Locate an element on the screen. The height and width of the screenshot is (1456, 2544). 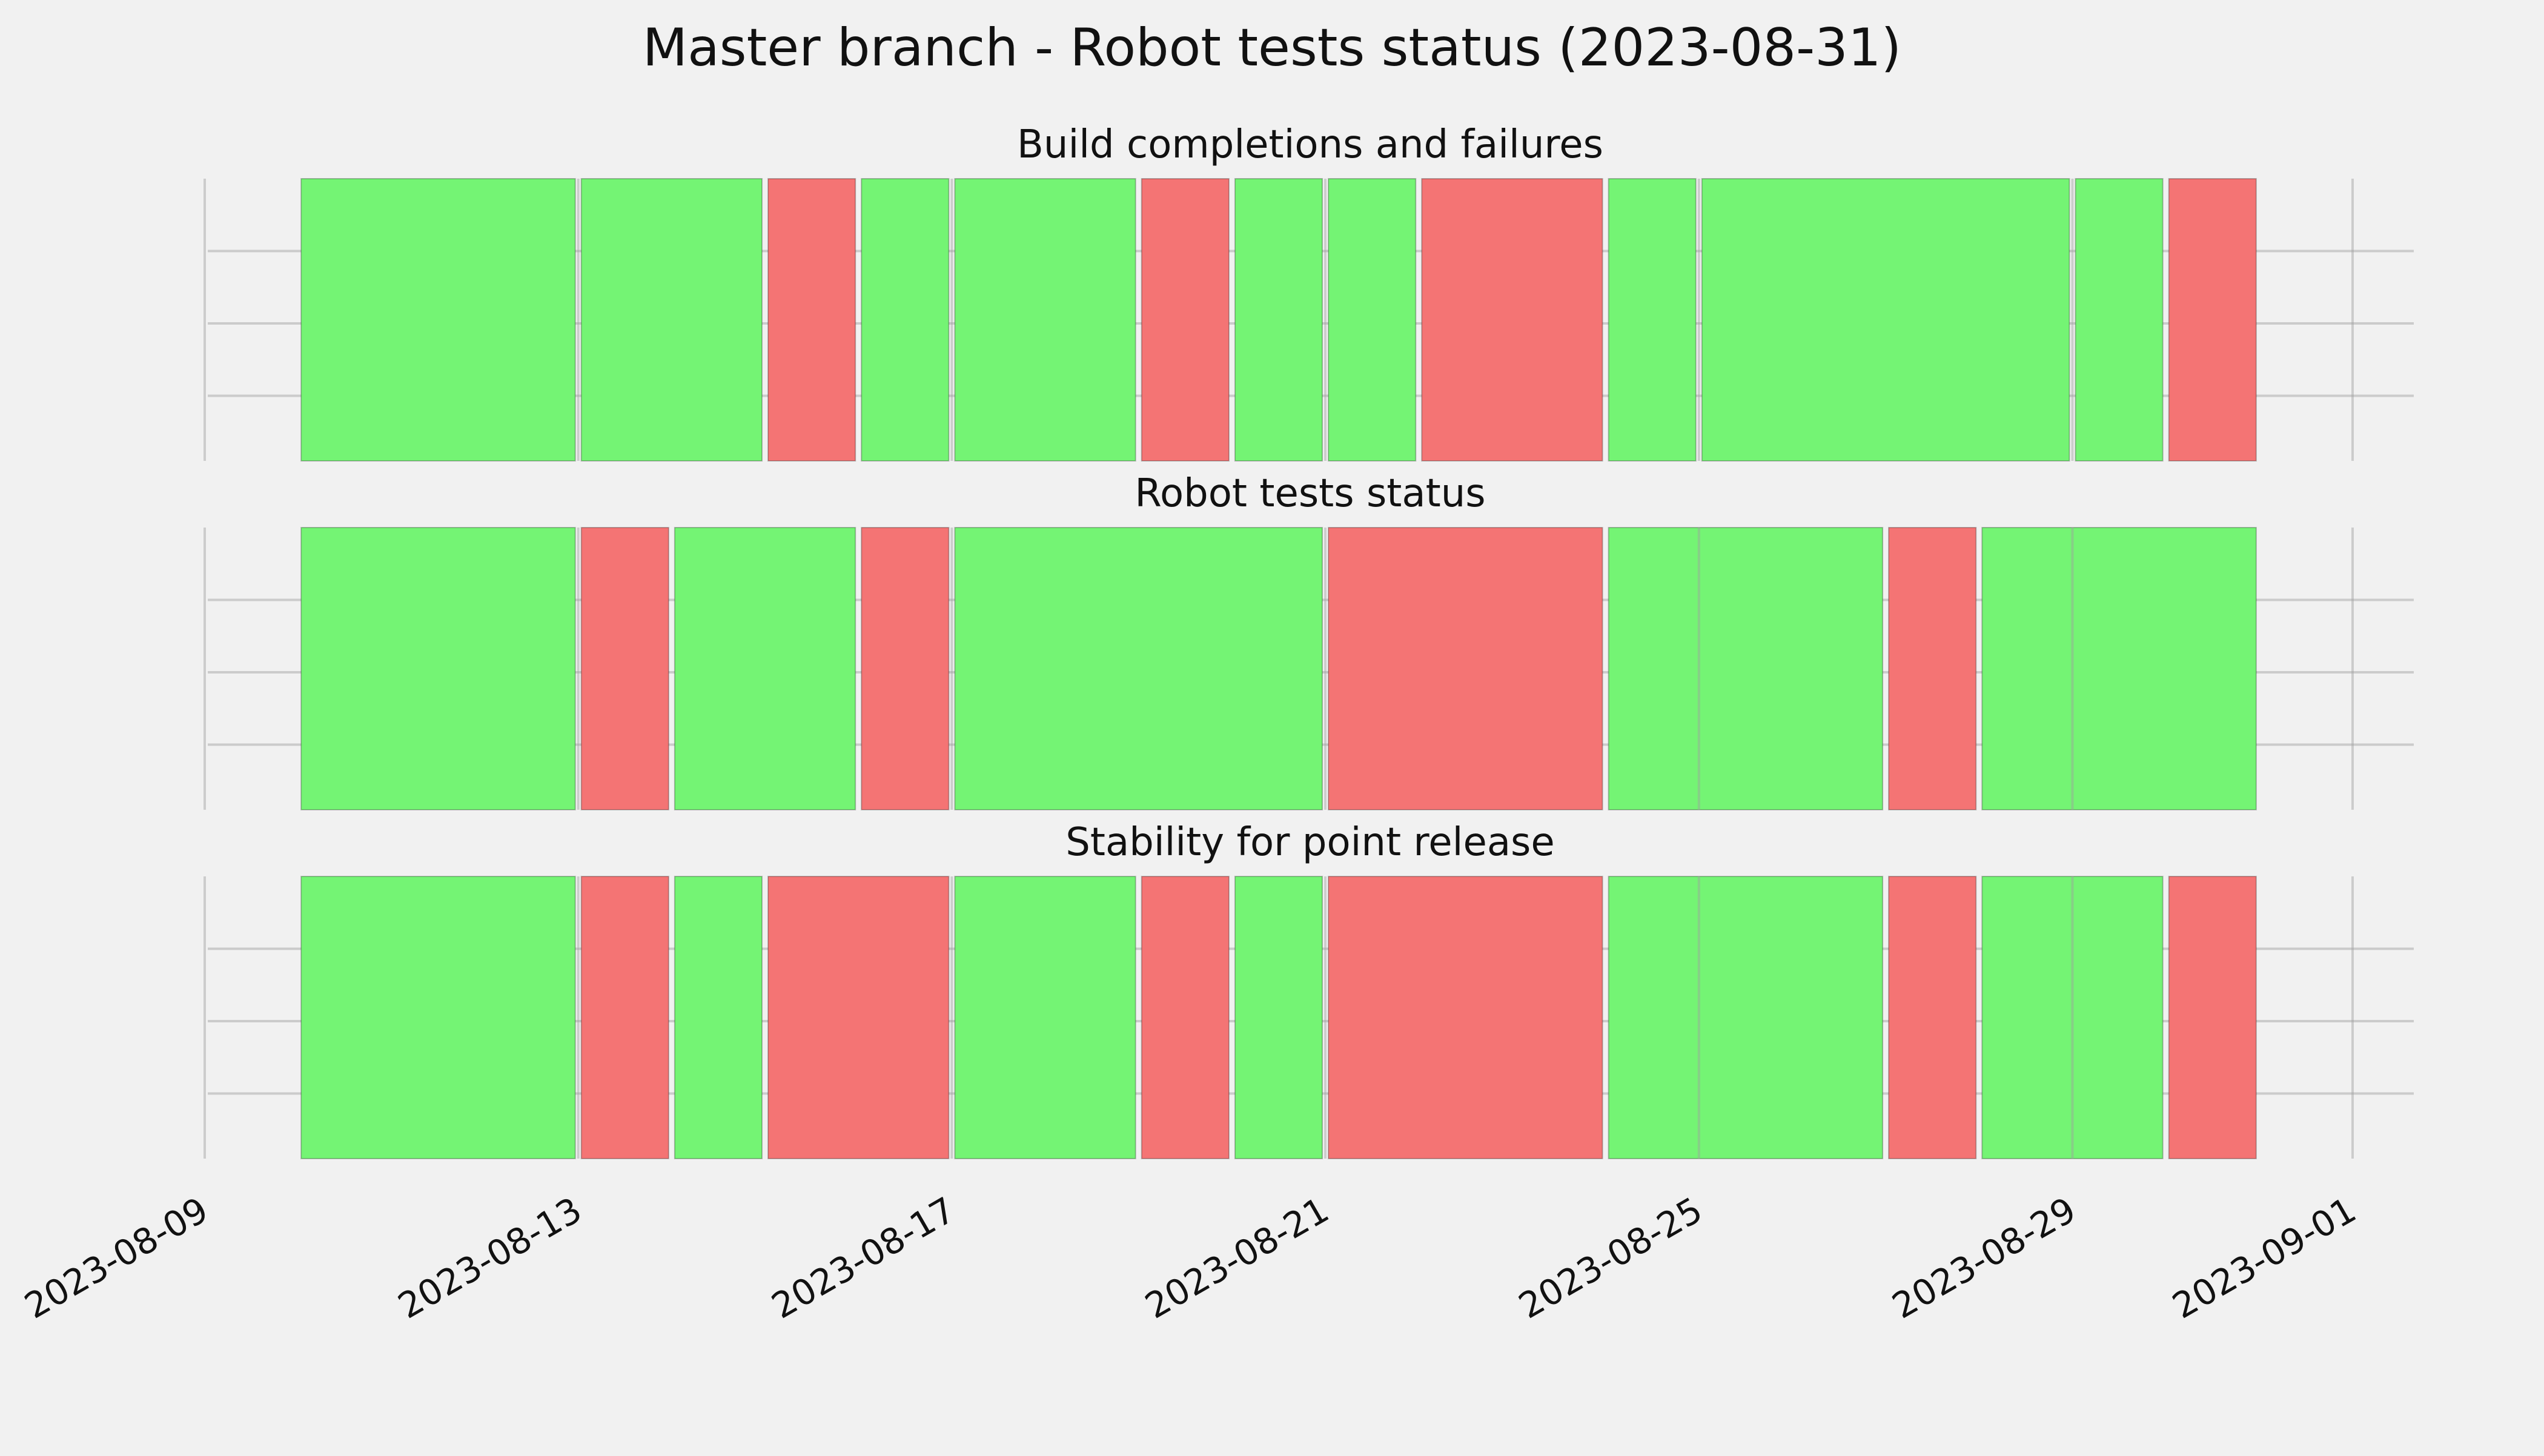
x-tick-label: 2023-08-29 is located at coordinates (1984, 1257).